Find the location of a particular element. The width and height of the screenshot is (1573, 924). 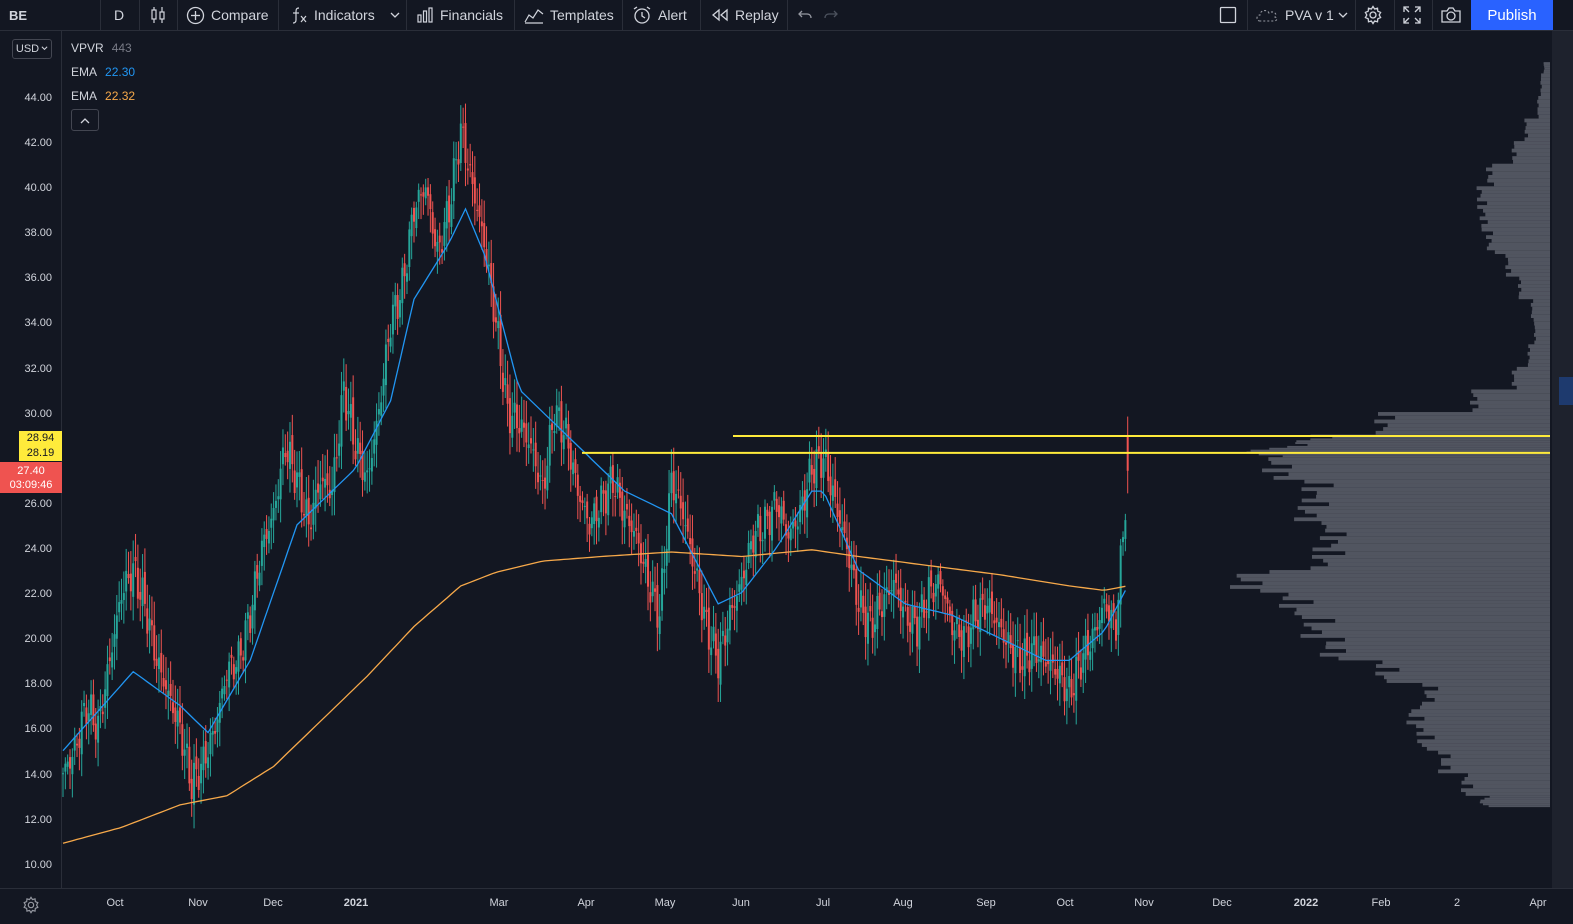

interval-button: D is located at coordinates (119, 15).